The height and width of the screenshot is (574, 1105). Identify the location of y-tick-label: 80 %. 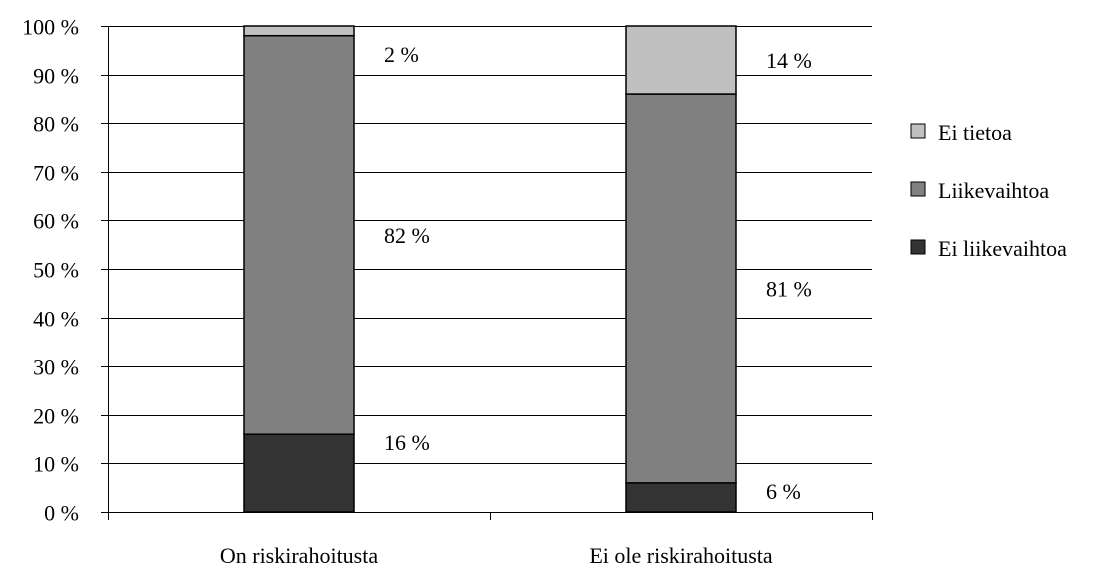
(56, 124).